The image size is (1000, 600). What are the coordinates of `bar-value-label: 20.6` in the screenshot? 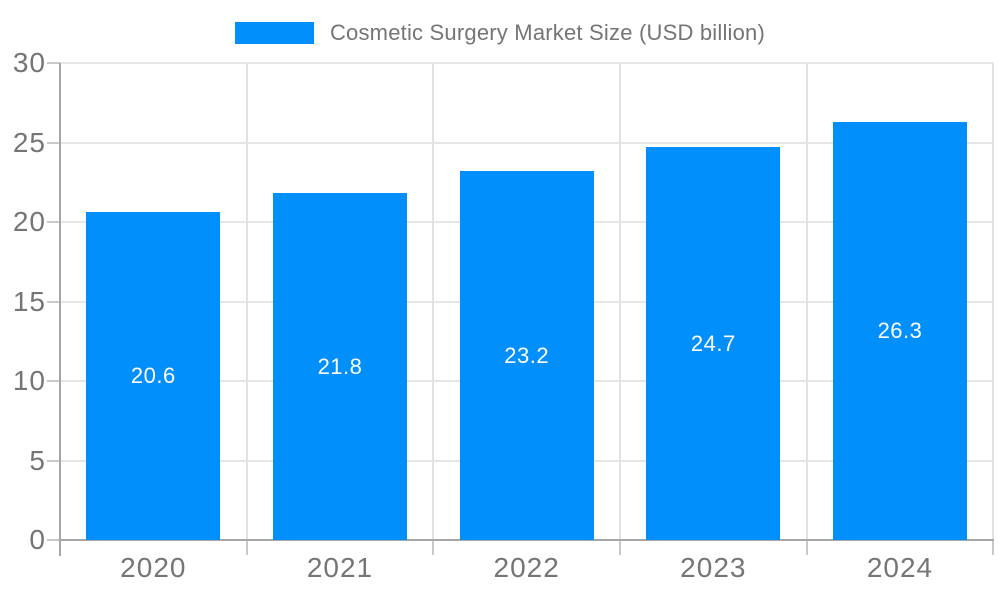 It's located at (153, 376).